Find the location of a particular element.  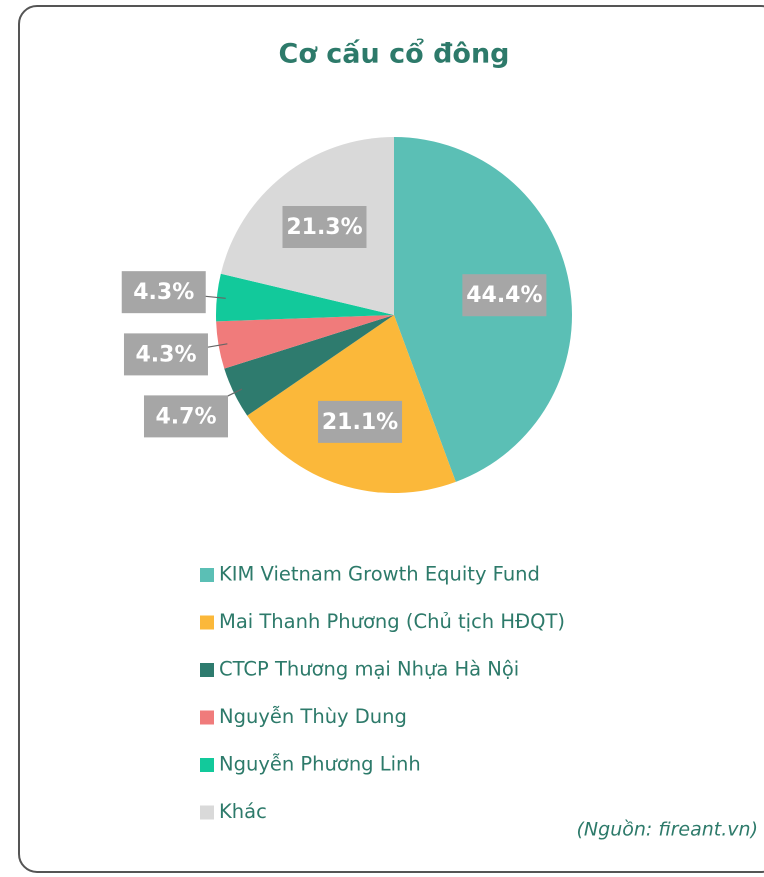

data-label: 44.4% is located at coordinates (504, 295).